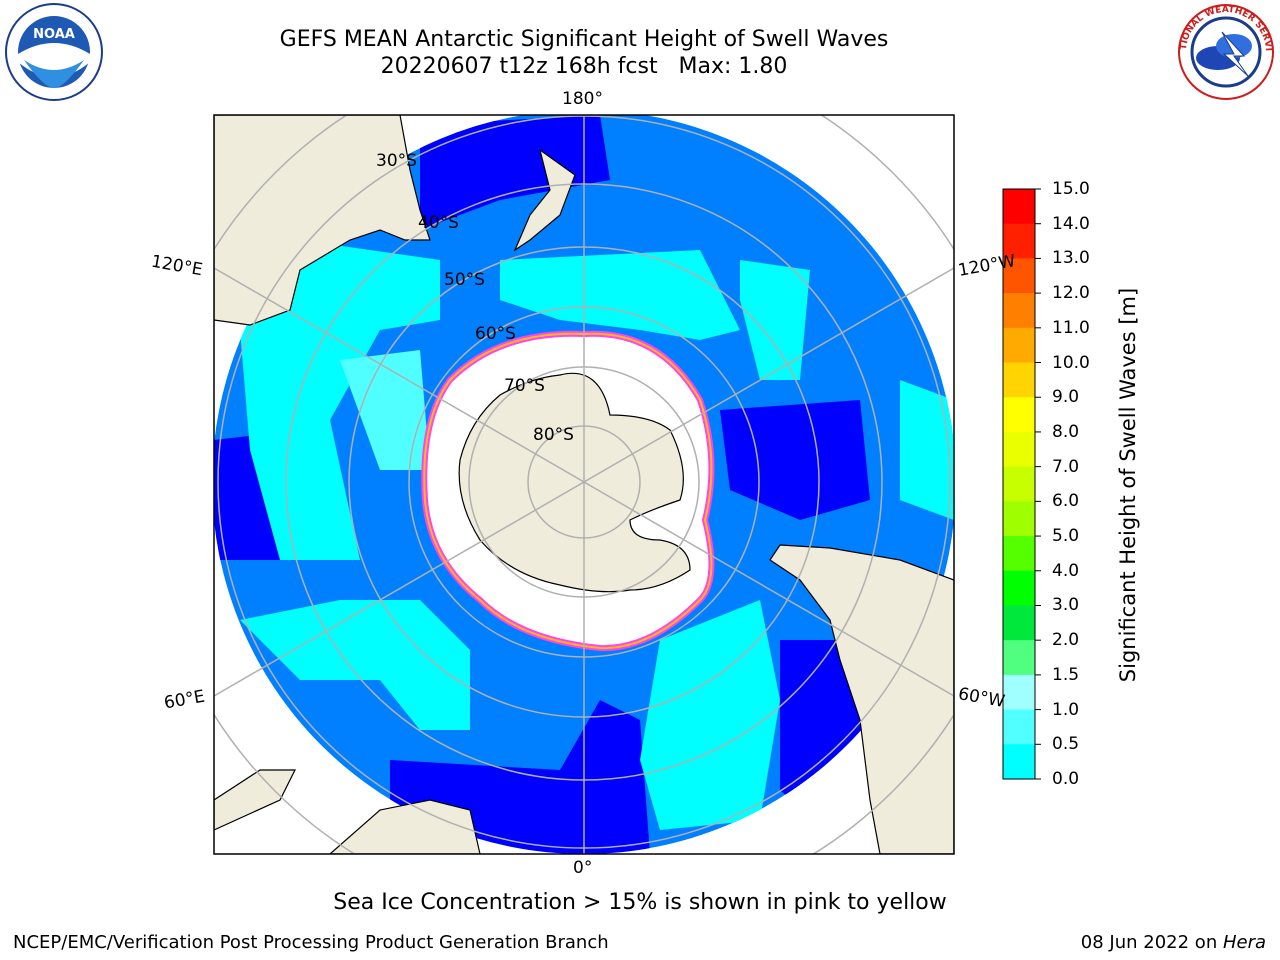 The image size is (1280, 960). Describe the element at coordinates (1128, 485) in the screenshot. I see `colorbar-title: Significant Height of Swell Waves [m]` at that location.